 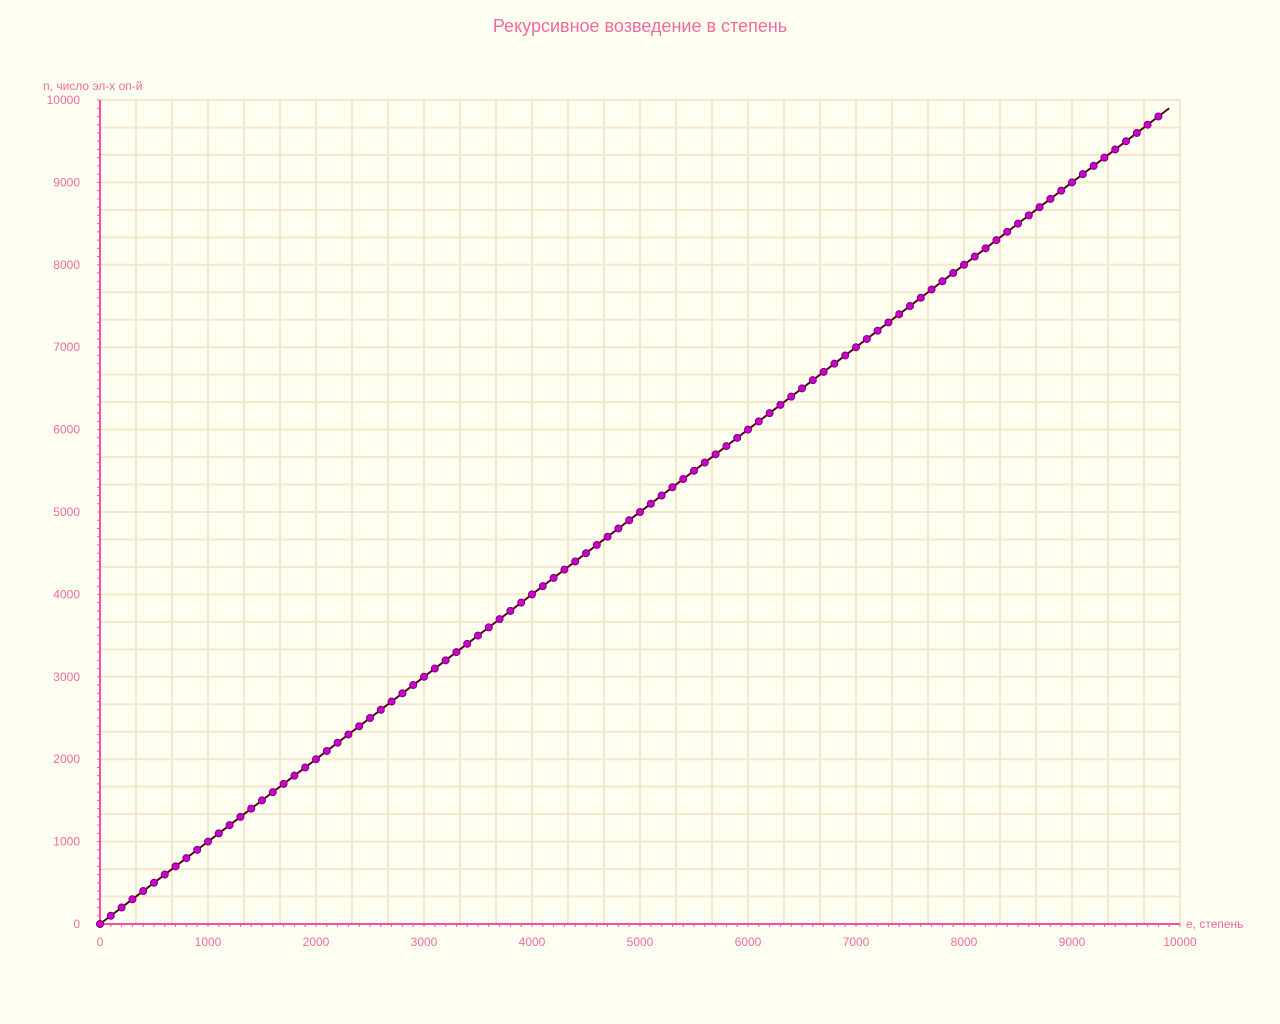 What do you see at coordinates (856, 942) in the screenshot?
I see `x-tick-label: 7000` at bounding box center [856, 942].